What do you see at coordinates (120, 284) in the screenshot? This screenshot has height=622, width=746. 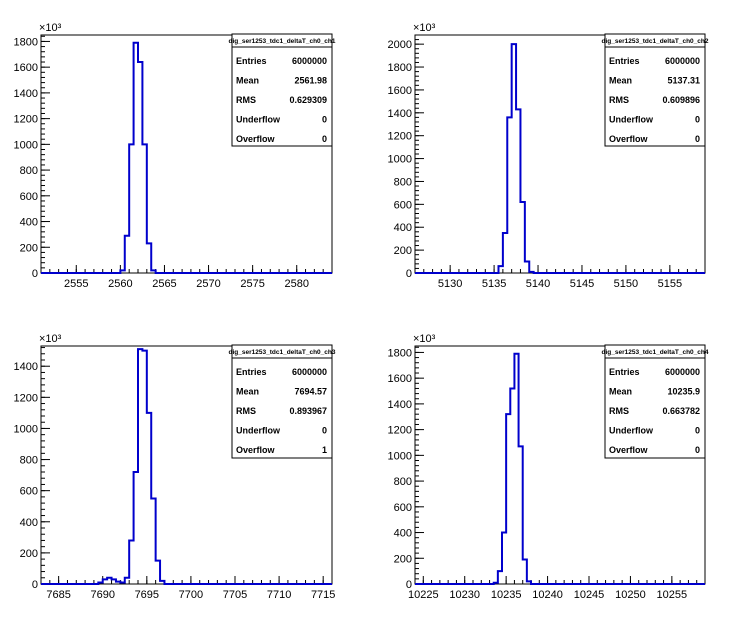 I see `x-tick-label: 2560` at bounding box center [120, 284].